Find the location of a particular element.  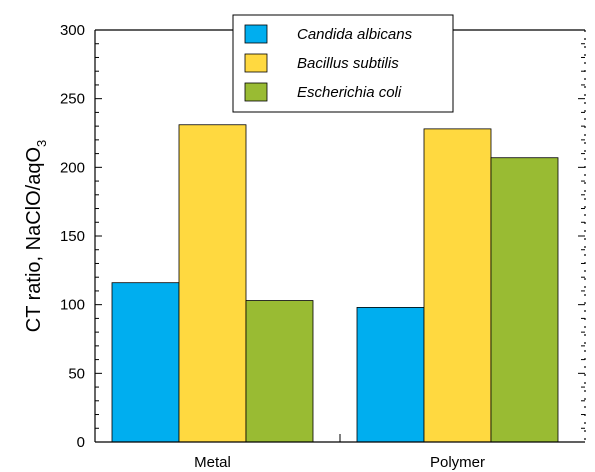

x-category-label: Metal is located at coordinates (212, 462).